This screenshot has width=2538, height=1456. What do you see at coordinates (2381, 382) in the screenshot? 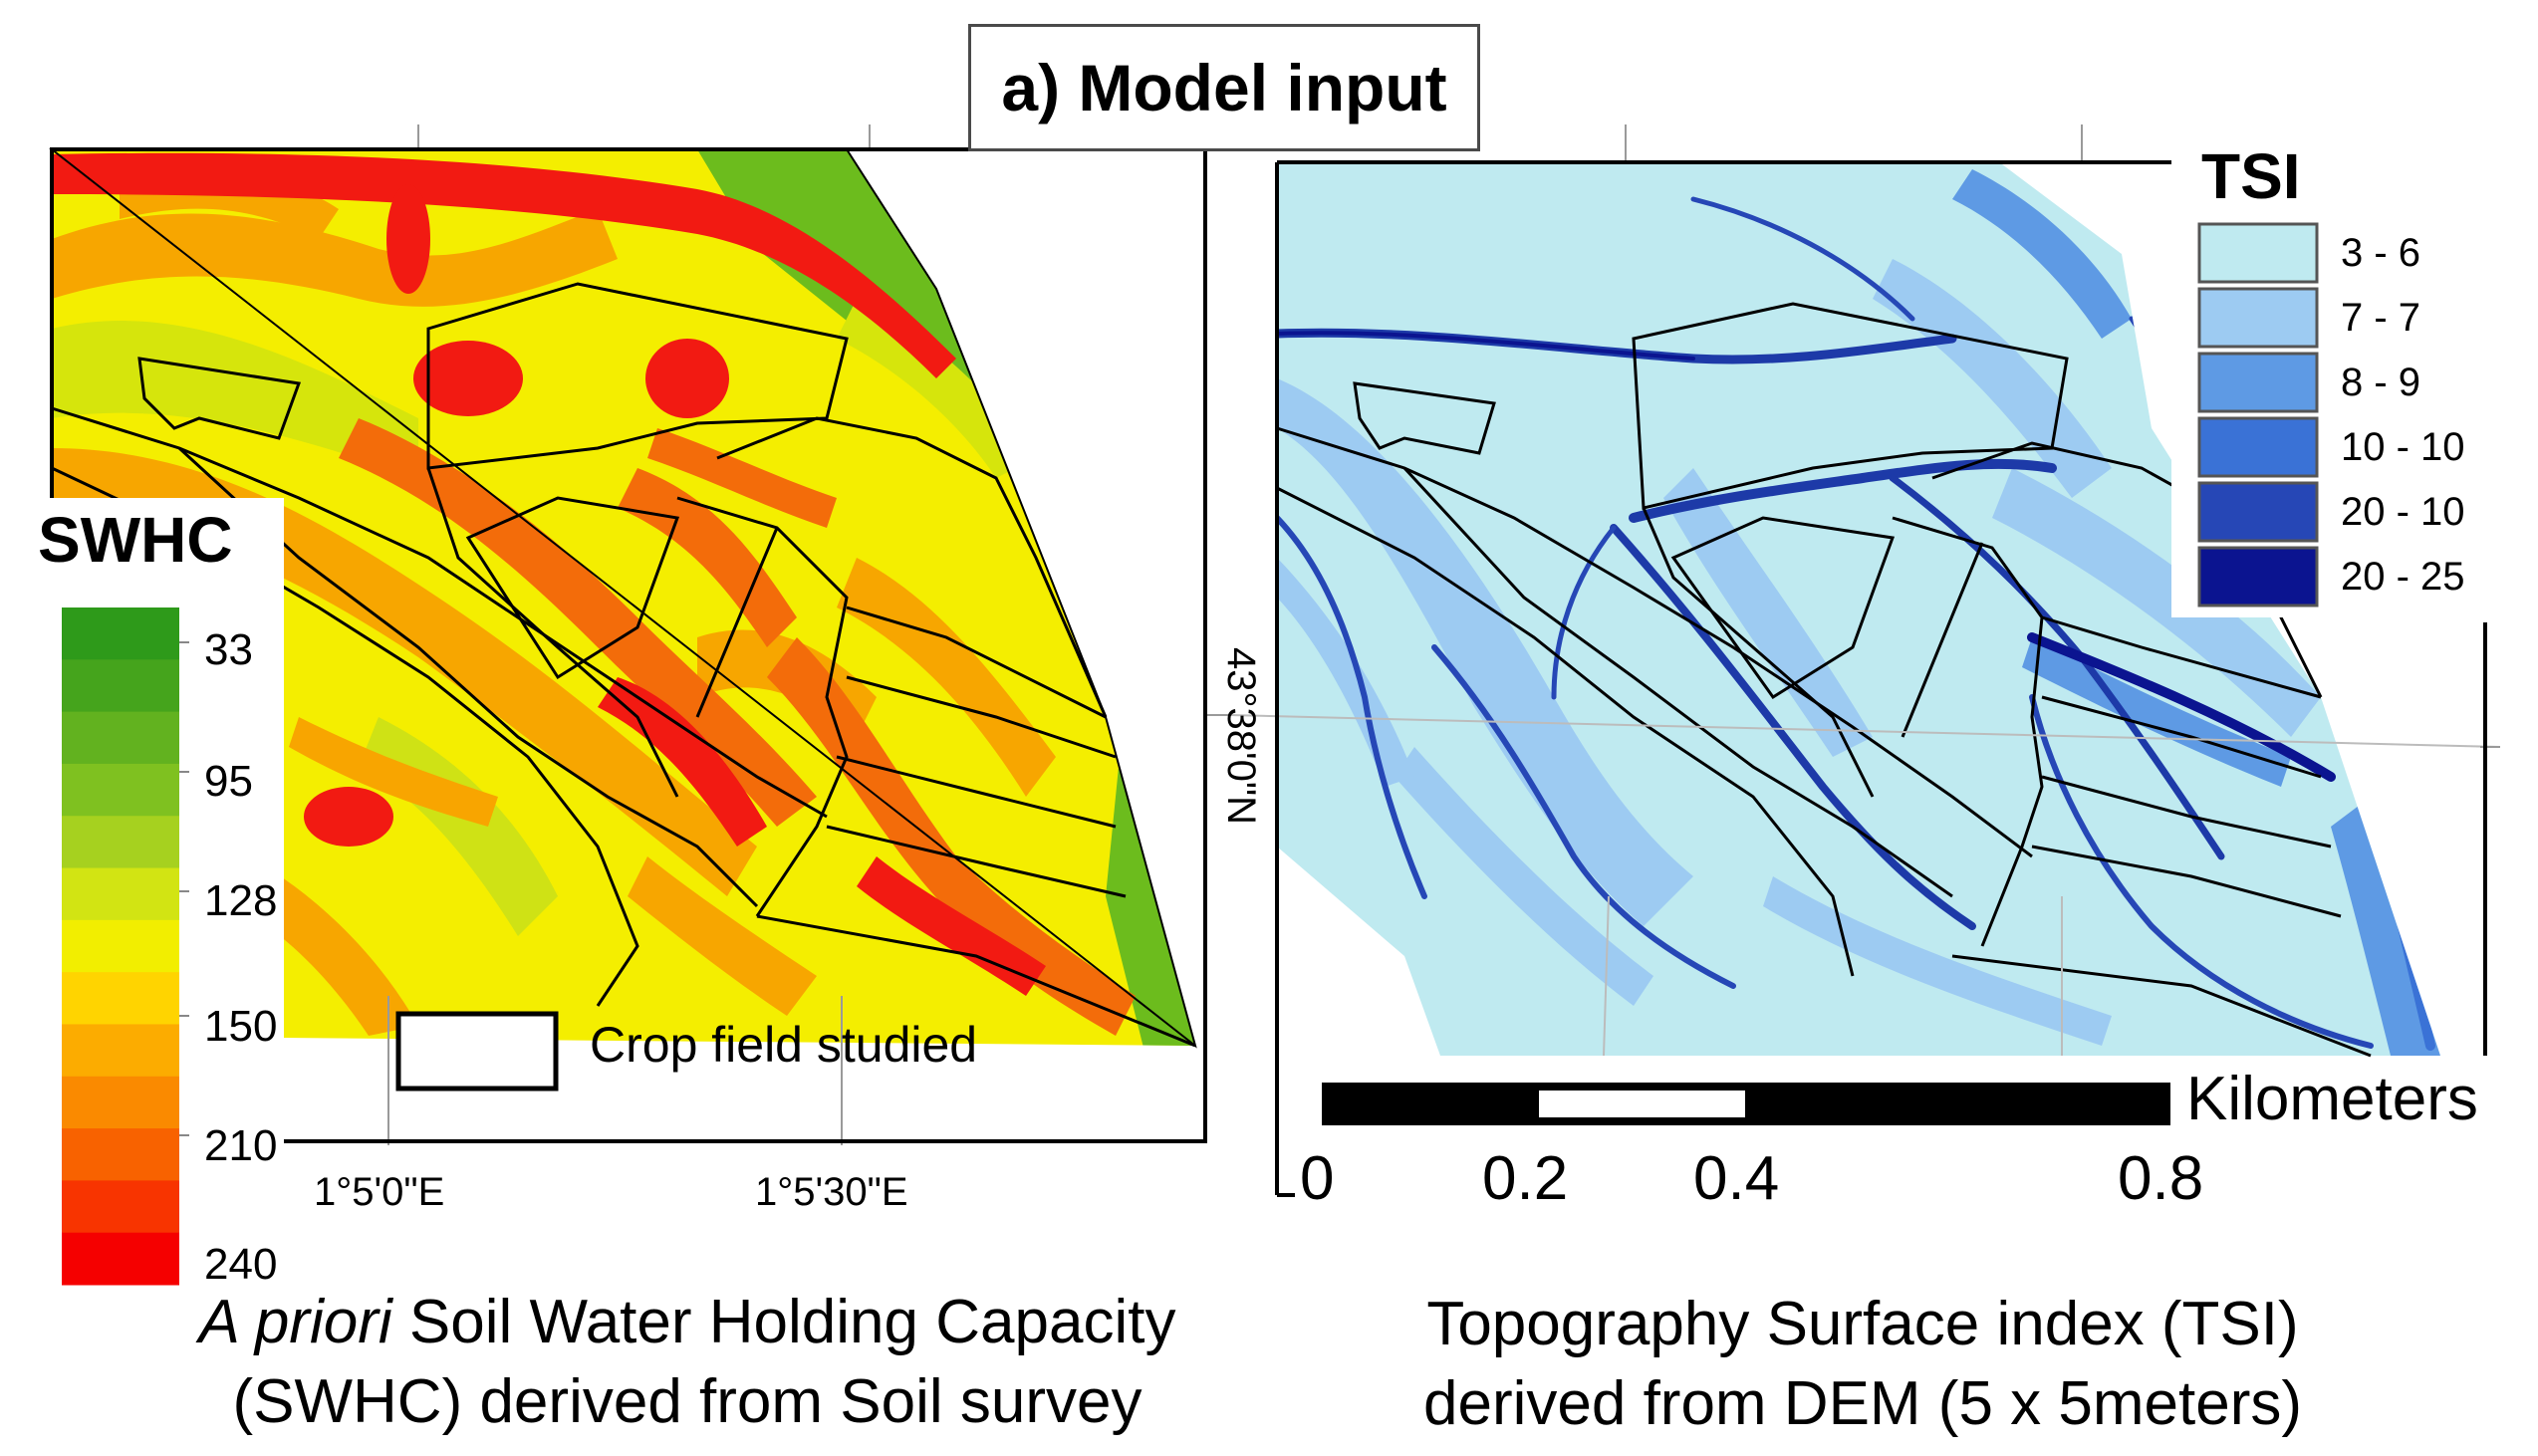
I see `tsi-label-2: 8 - 9` at bounding box center [2381, 382].